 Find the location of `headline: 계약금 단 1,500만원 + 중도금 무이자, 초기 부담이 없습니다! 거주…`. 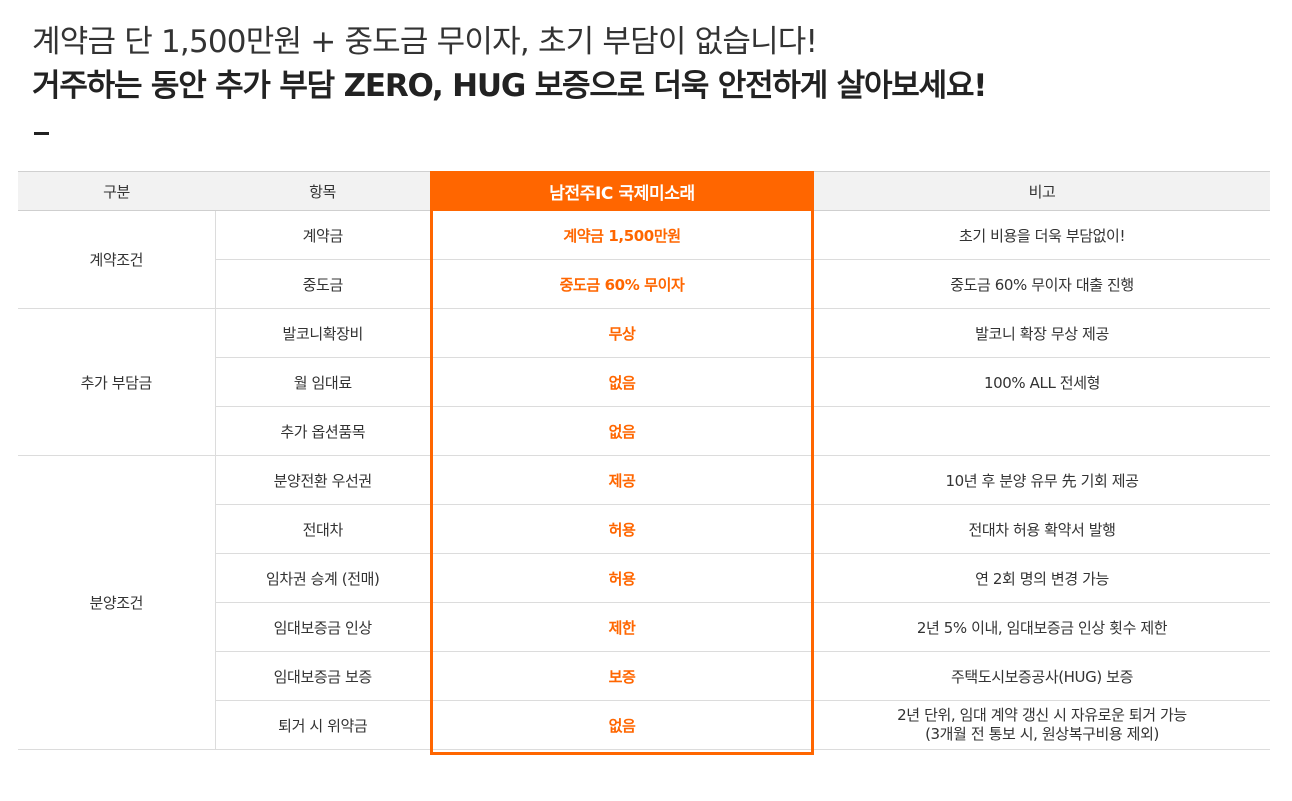

headline: 계약금 단 1,500만원 + 중도금 무이자, 초기 부담이 없습니다! 거주… is located at coordinates (509, 64).